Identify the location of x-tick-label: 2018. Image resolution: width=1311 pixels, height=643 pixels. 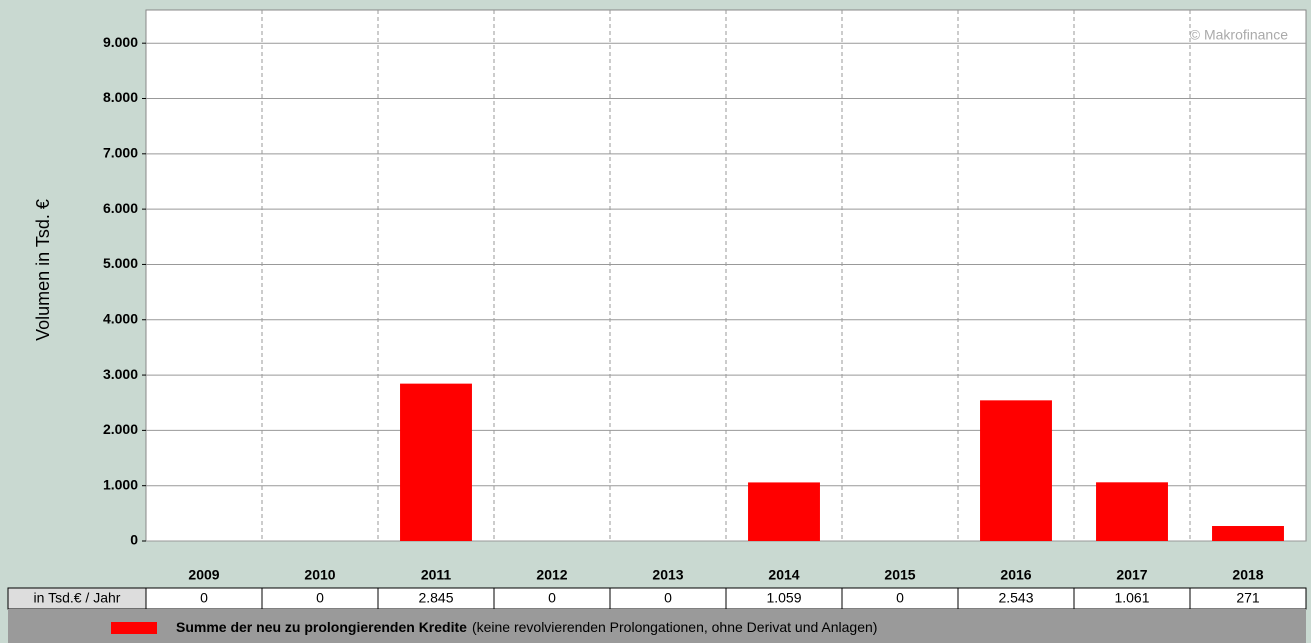
(1247, 575).